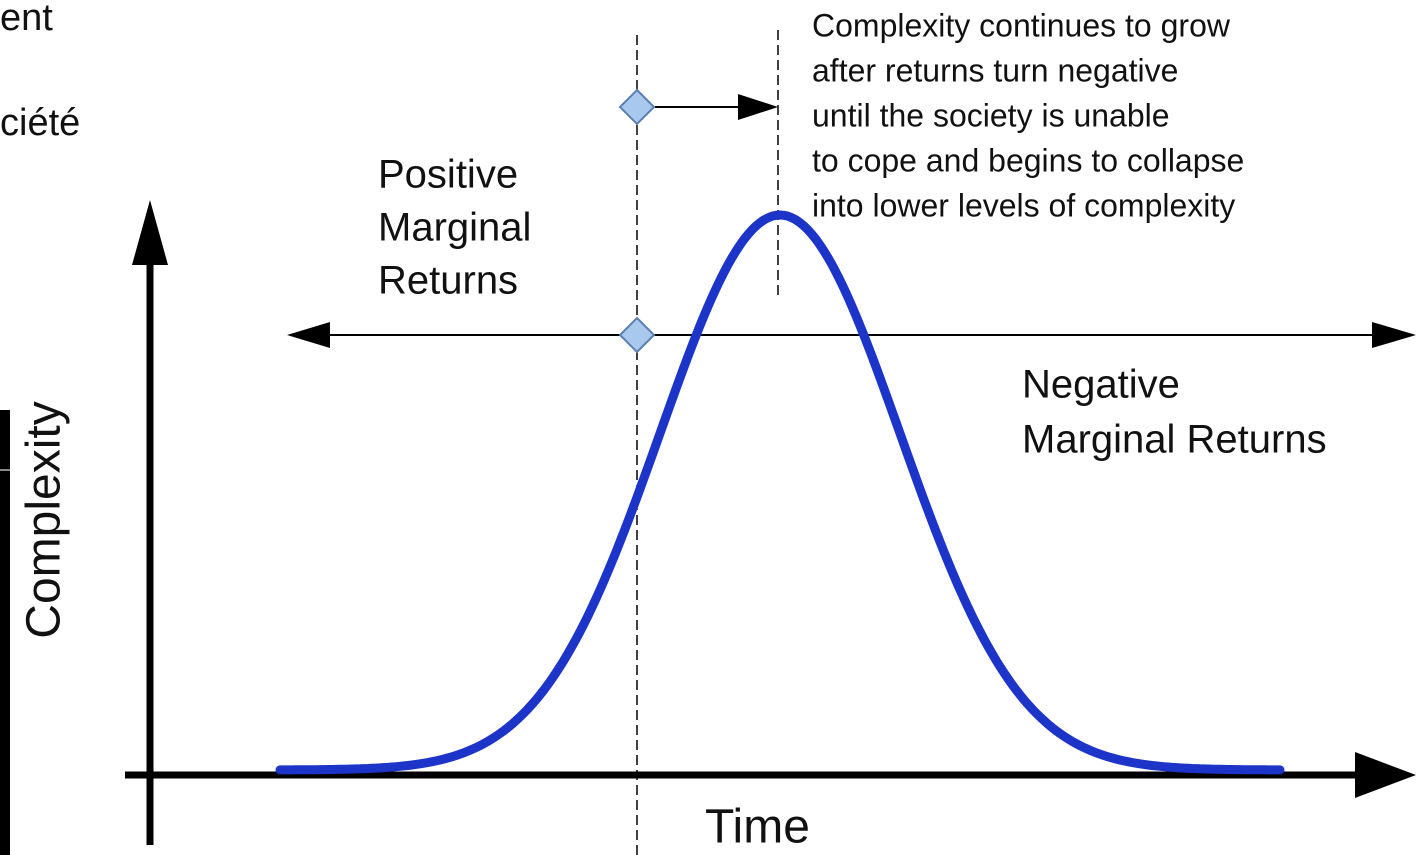 The image size is (1416, 855). Describe the element at coordinates (1394, 335) in the screenshot. I see `arrowhead-right` at that location.